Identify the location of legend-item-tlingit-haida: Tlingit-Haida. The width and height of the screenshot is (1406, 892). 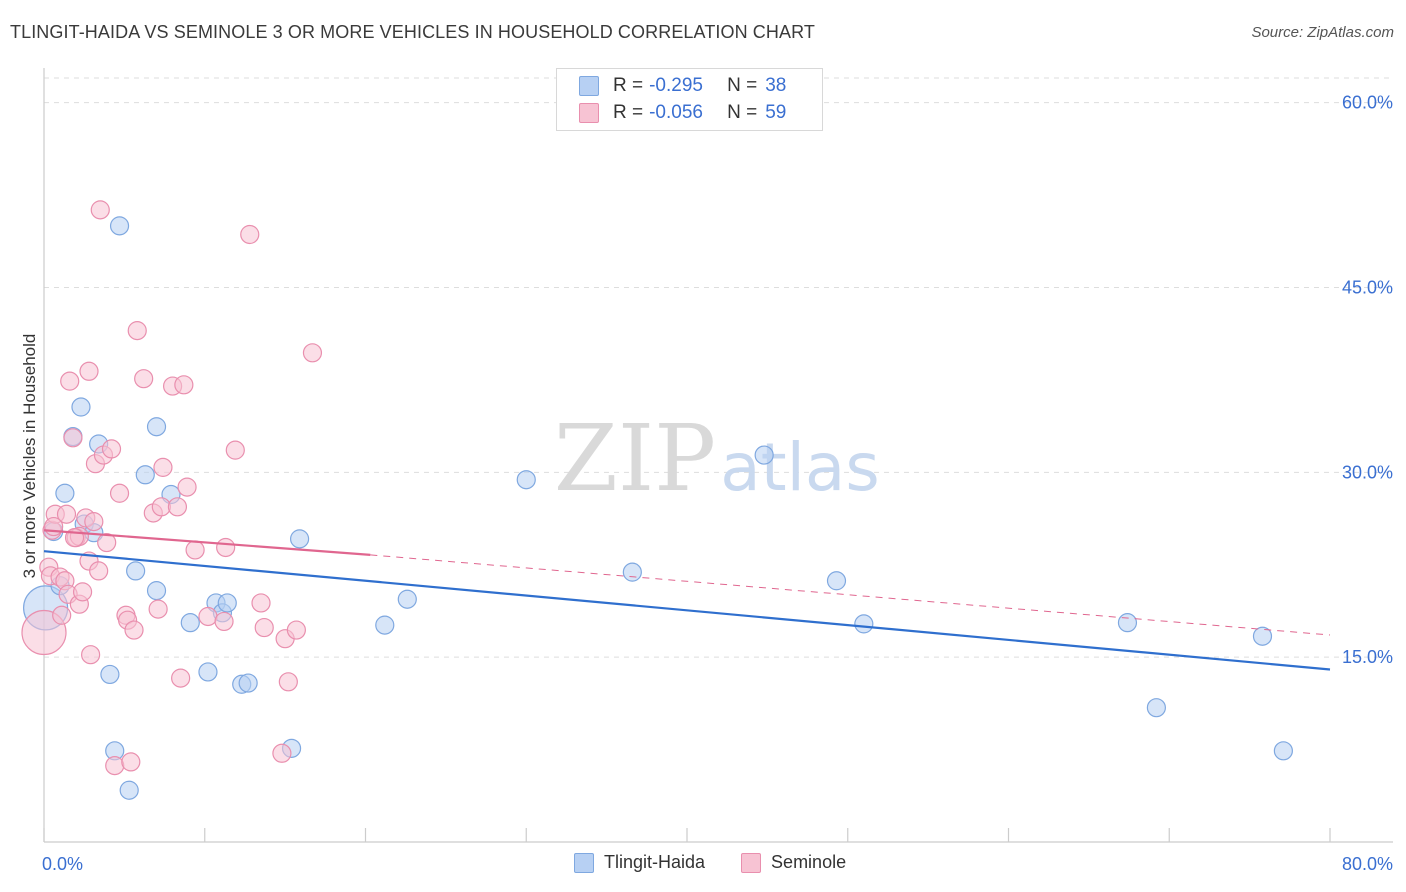
(639, 862).